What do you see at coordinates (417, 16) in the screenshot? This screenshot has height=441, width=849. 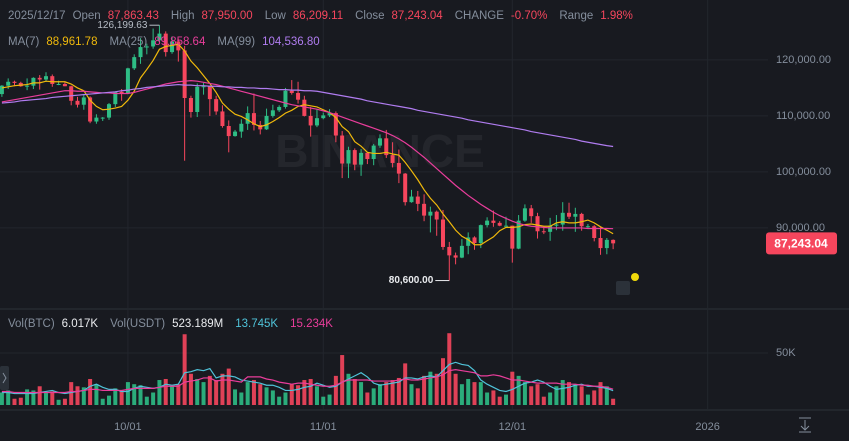 I see `field-value: 87,243.04` at bounding box center [417, 16].